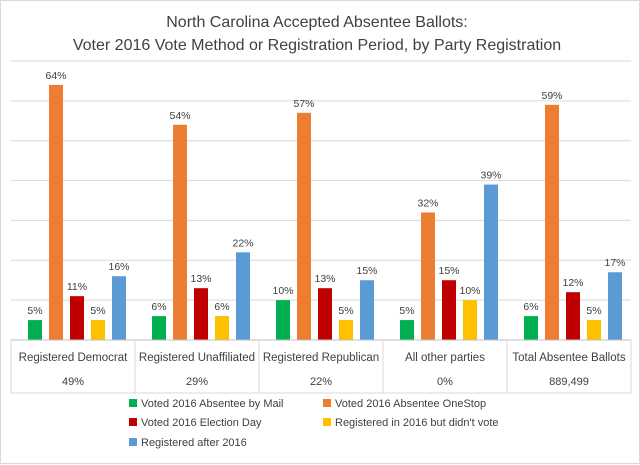 This screenshot has height=465, width=640. Describe the element at coordinates (469, 291) in the screenshot. I see `data-label-3-3: 10%` at that location.